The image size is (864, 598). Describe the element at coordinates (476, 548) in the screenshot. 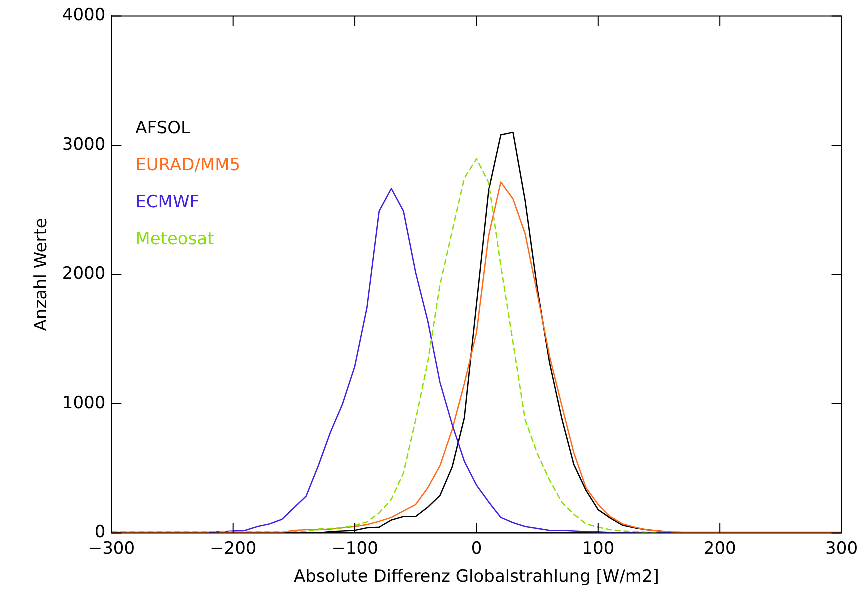

I see `x-tick-label: 0` at that location.